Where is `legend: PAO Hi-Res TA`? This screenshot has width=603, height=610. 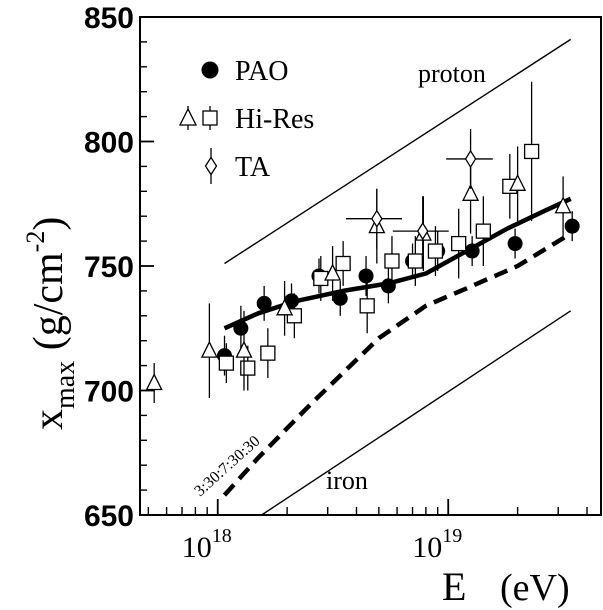
legend: PAO Hi-Res TA is located at coordinates (246, 120).